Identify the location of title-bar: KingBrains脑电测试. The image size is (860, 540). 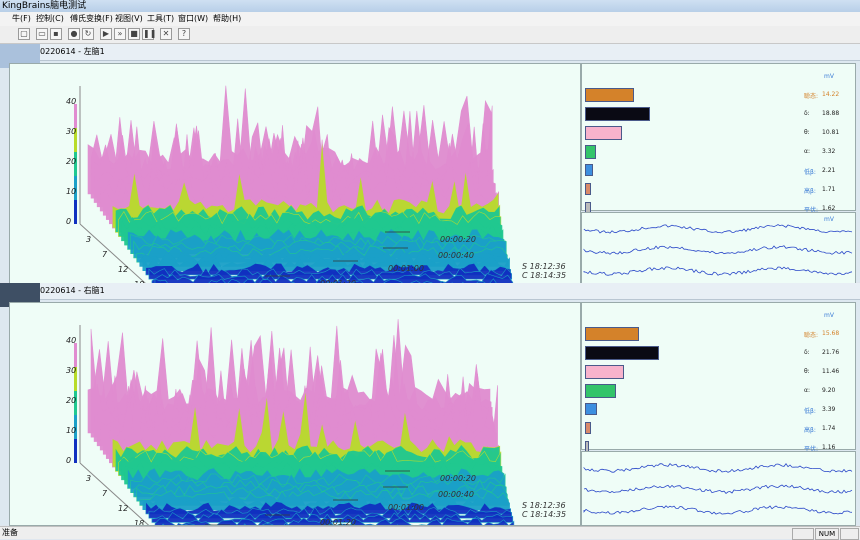
(430, 6).